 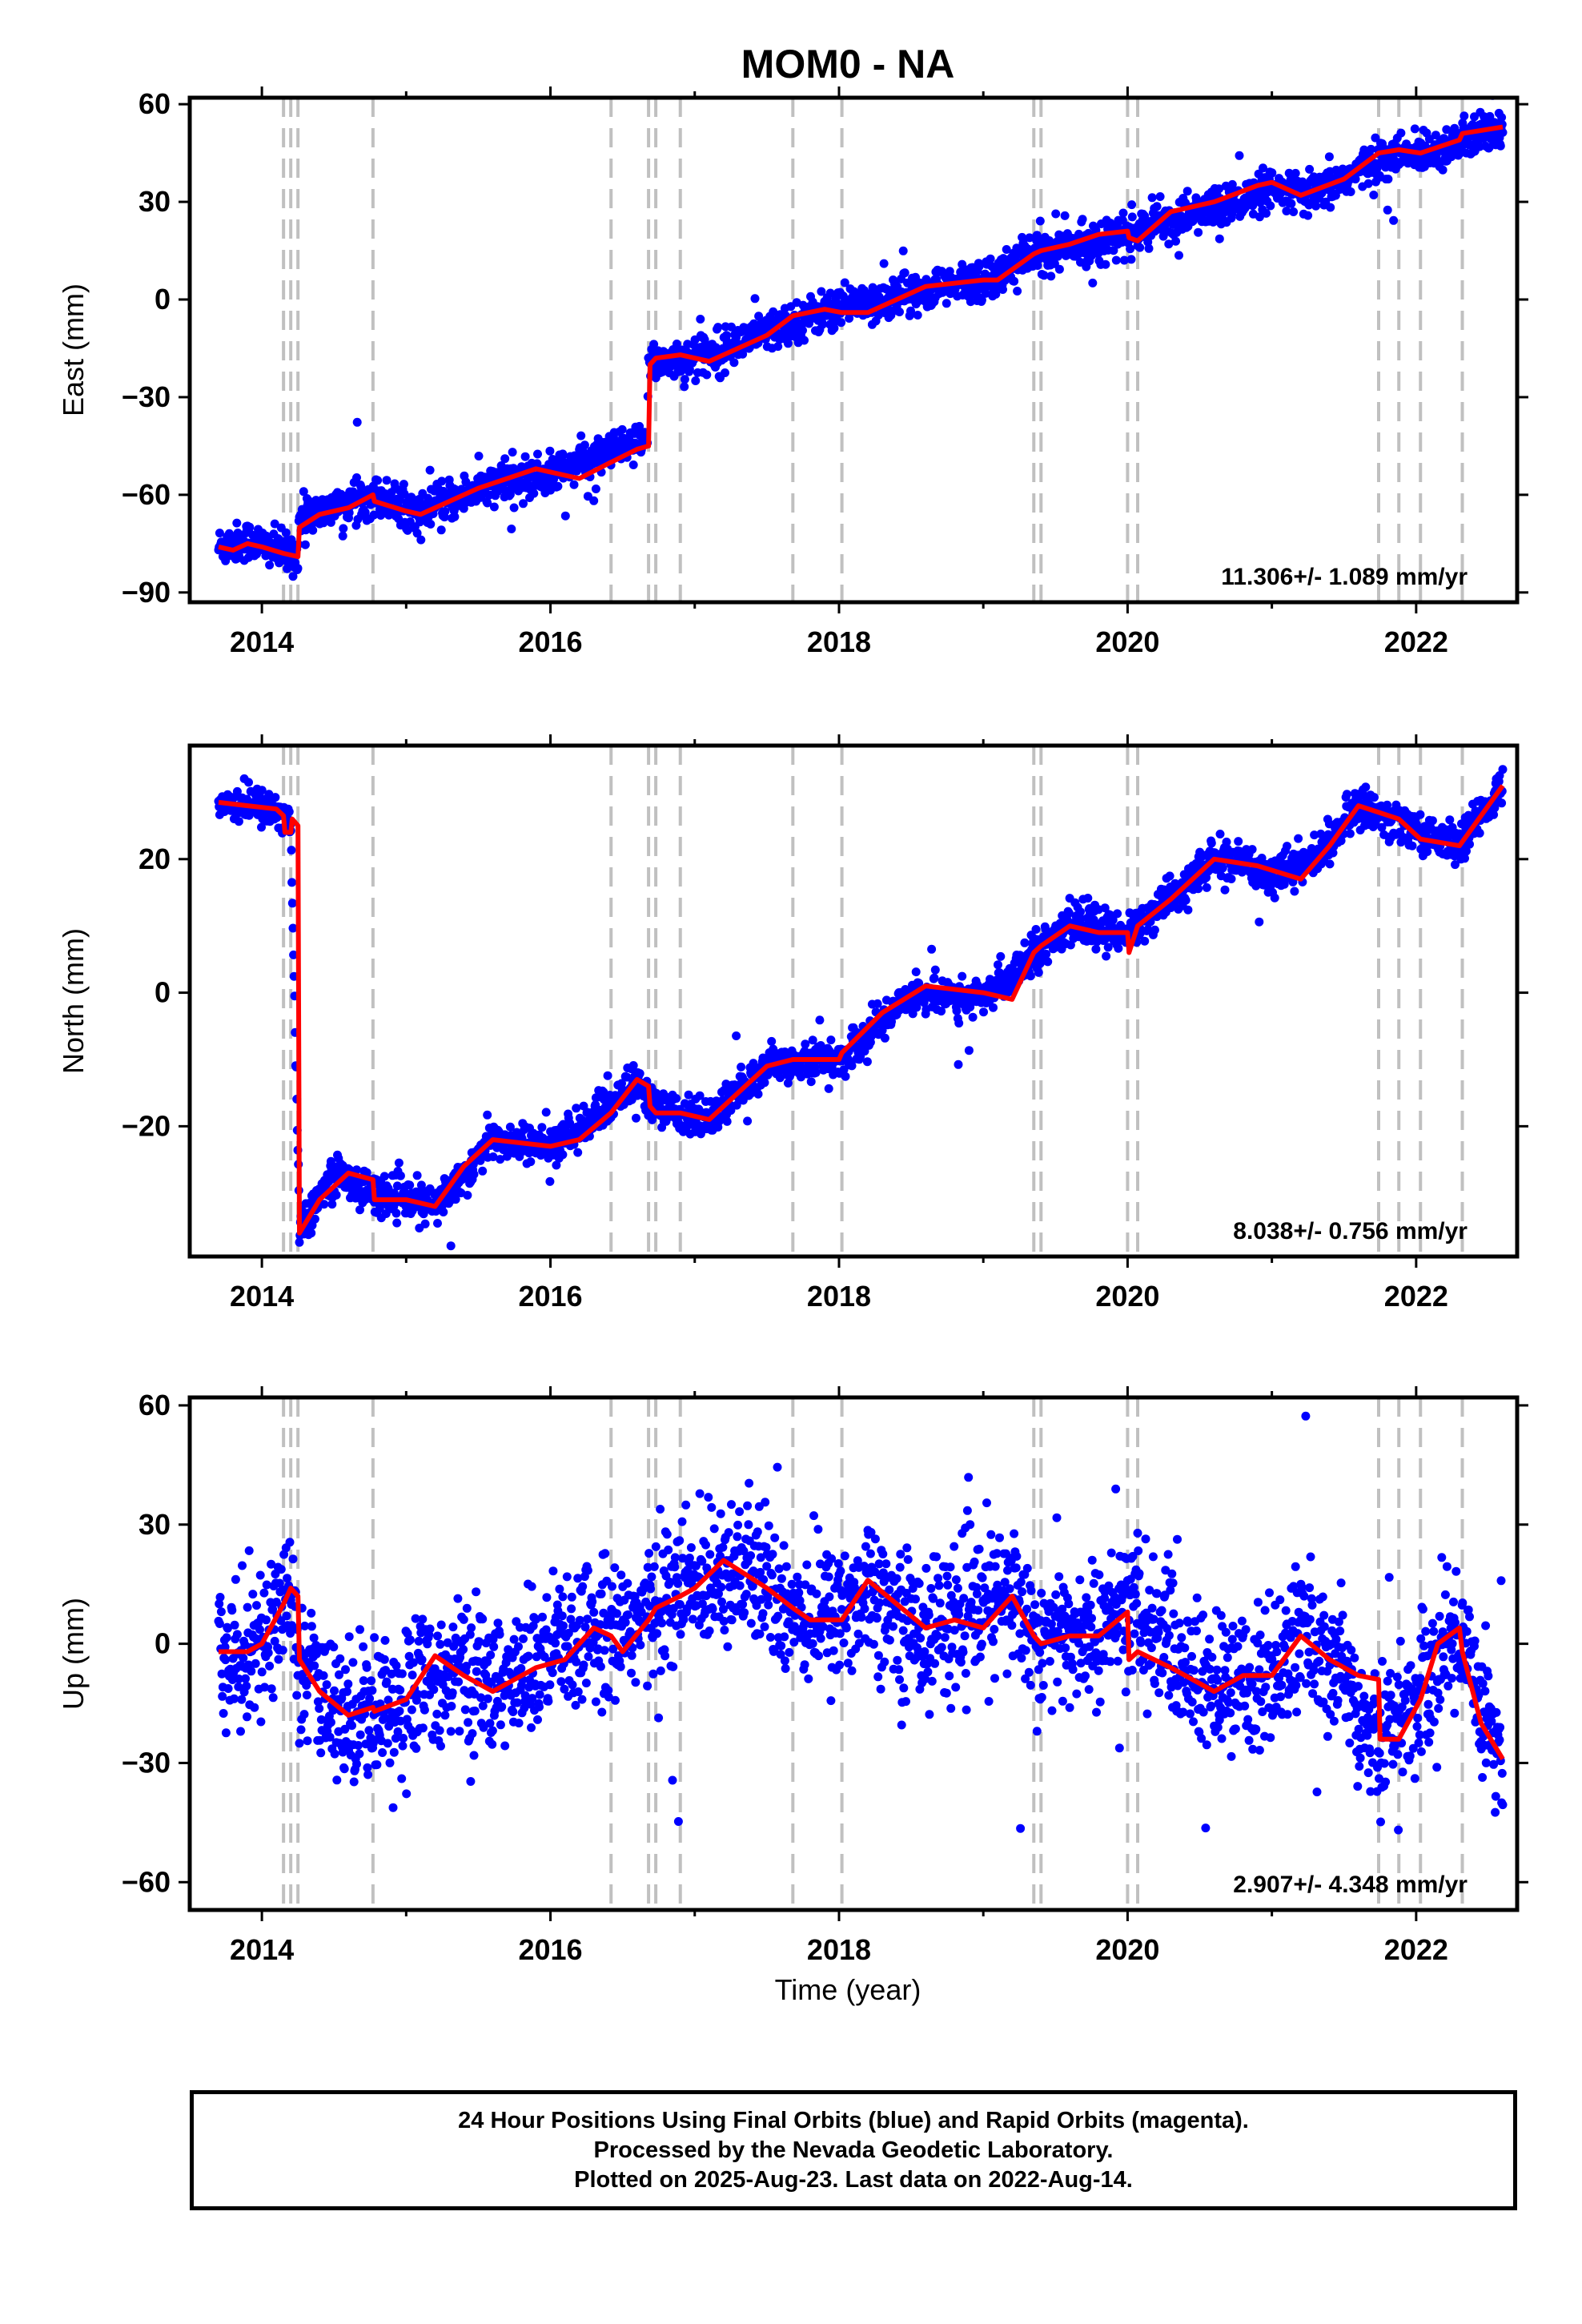 I want to click on y-tick-label: −90, so click(x=146, y=592).